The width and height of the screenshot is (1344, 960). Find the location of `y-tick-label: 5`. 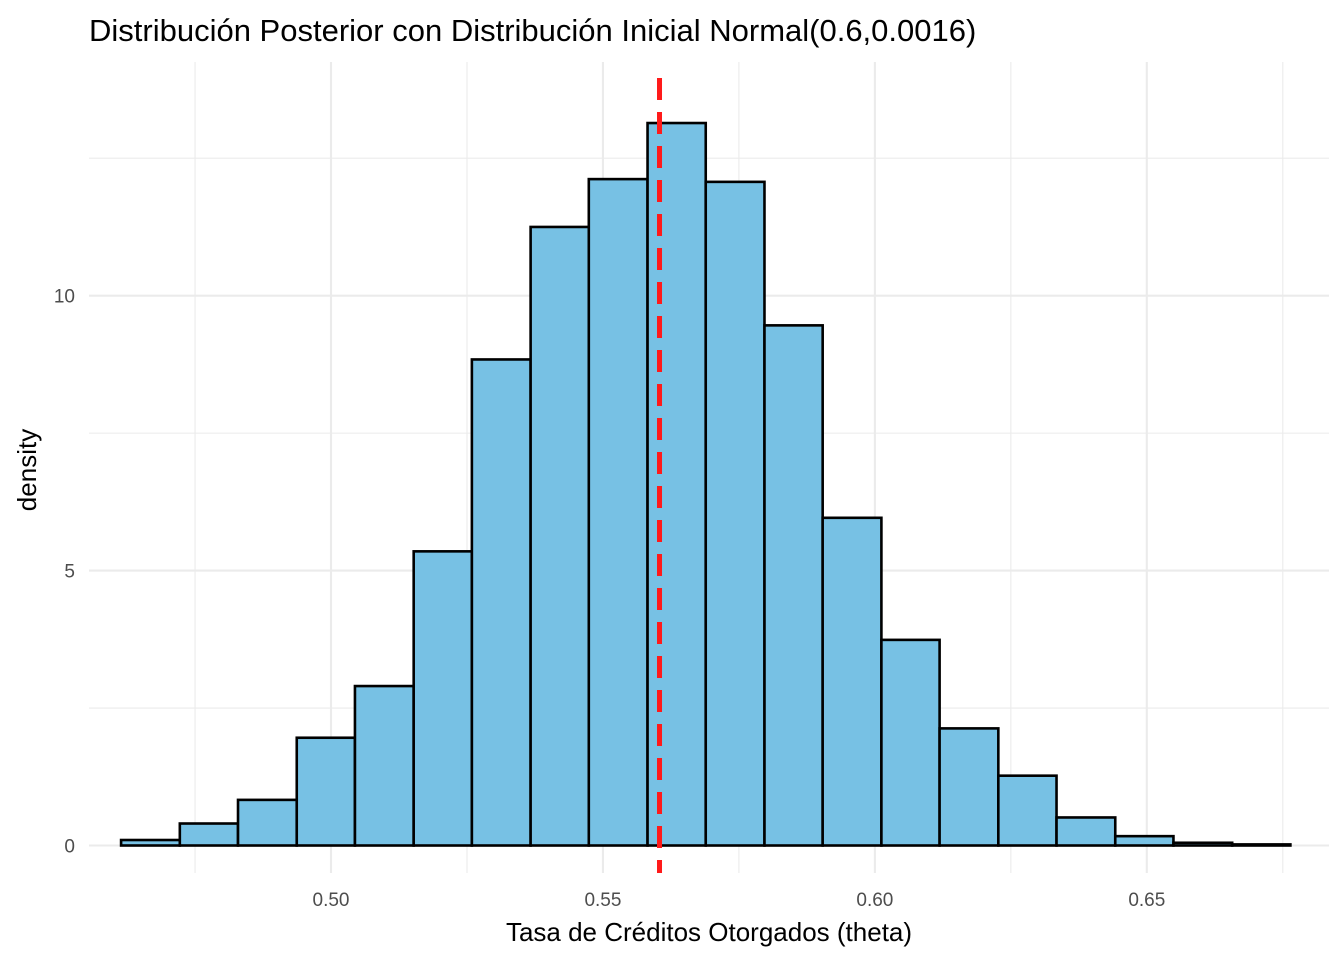

y-tick-label: 5 is located at coordinates (69, 572).